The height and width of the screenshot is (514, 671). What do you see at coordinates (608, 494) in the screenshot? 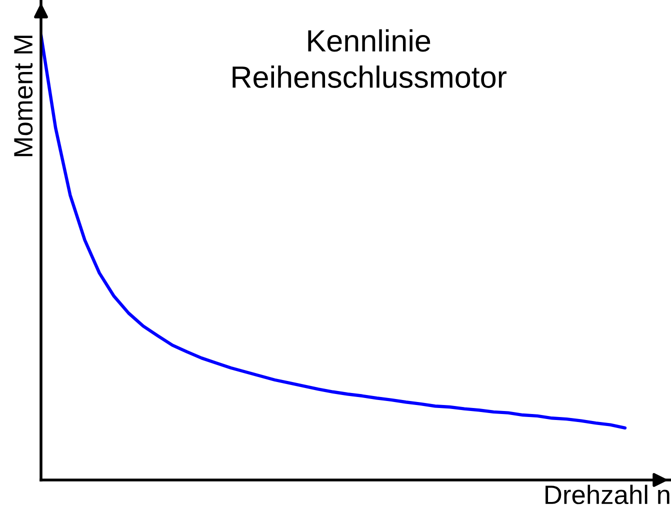
I see `x-axis-title: Drehzahl n` at bounding box center [608, 494].